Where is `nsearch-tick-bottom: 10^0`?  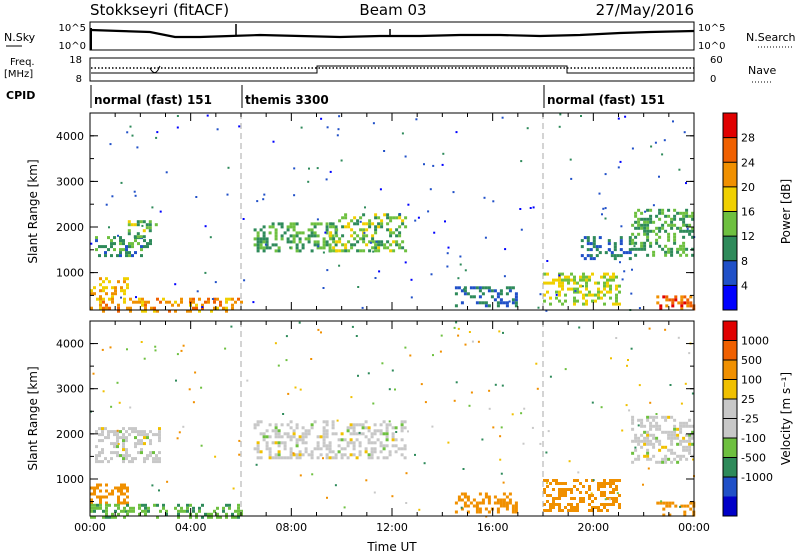
nsearch-tick-bottom: 10^0 is located at coordinates (711, 46).